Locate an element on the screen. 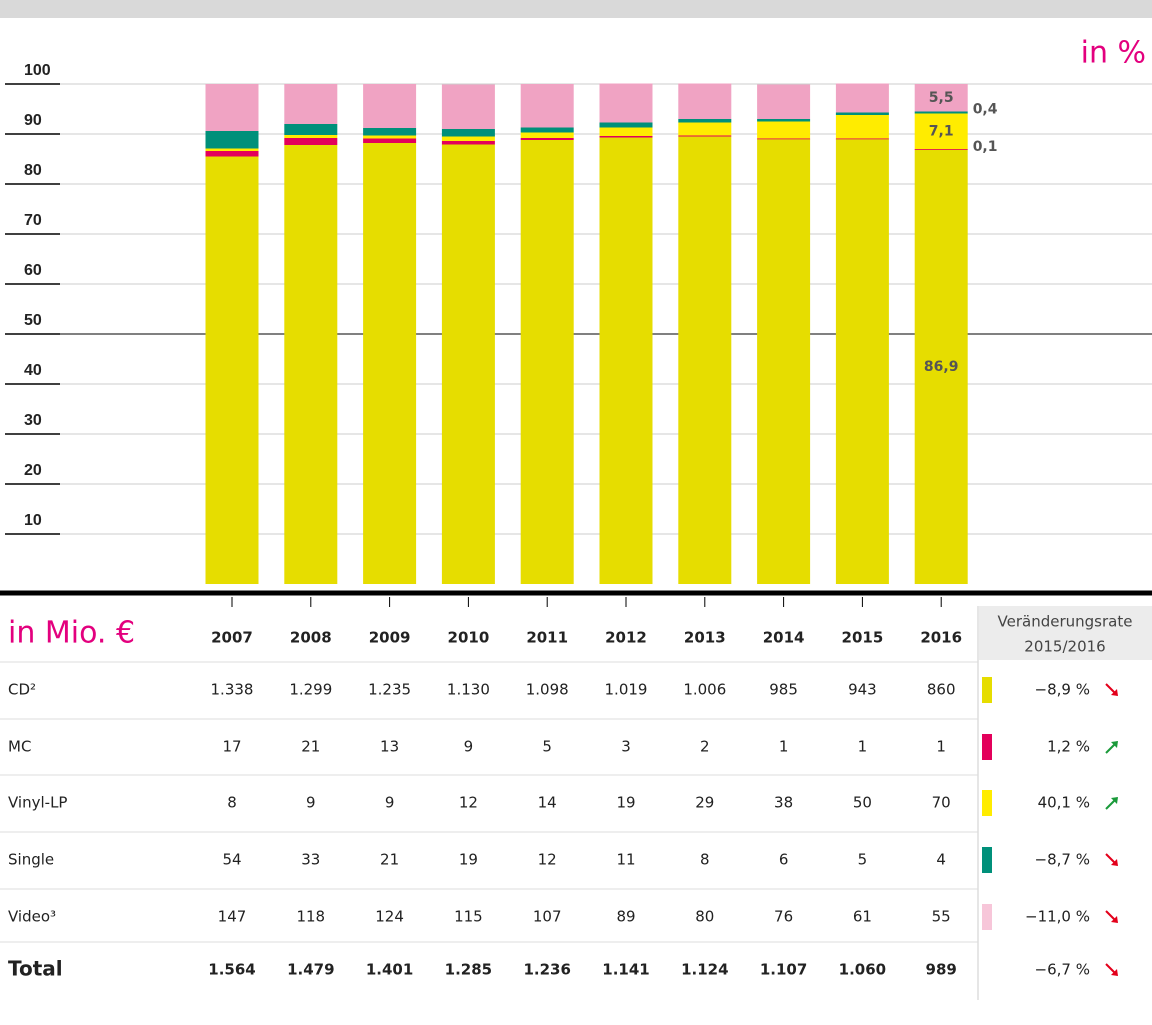 The width and height of the screenshot is (1152, 1025). cell: 2 is located at coordinates (705, 747).